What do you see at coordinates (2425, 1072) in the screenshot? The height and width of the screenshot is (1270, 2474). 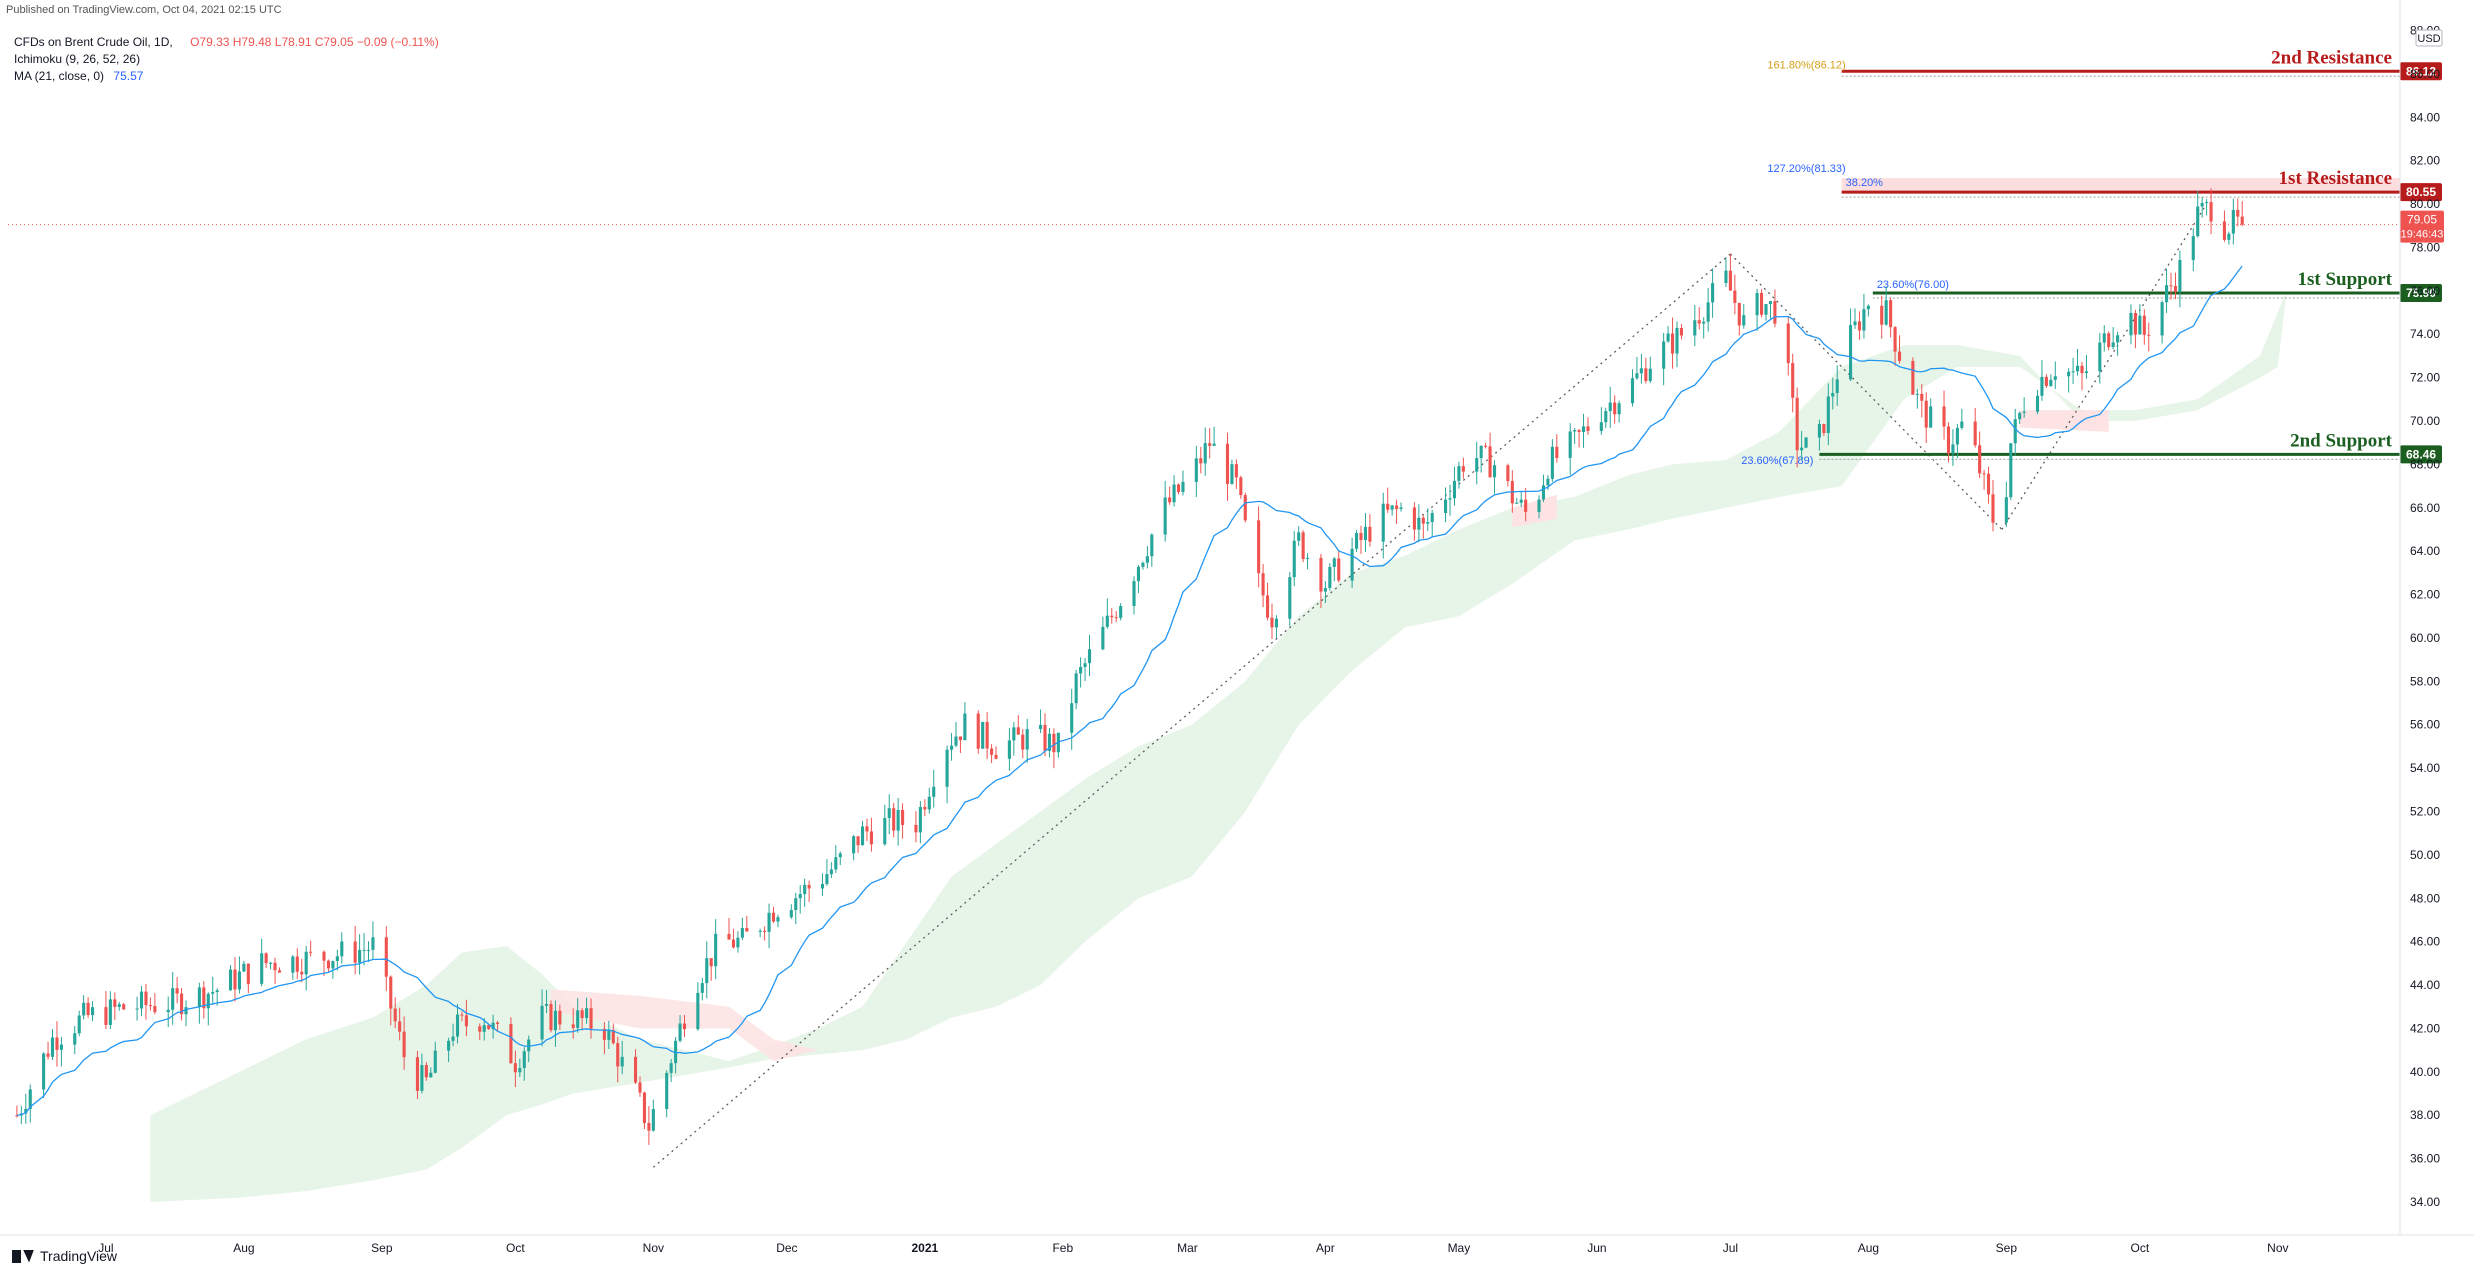 I see `y-tick-label: 40.00` at bounding box center [2425, 1072].